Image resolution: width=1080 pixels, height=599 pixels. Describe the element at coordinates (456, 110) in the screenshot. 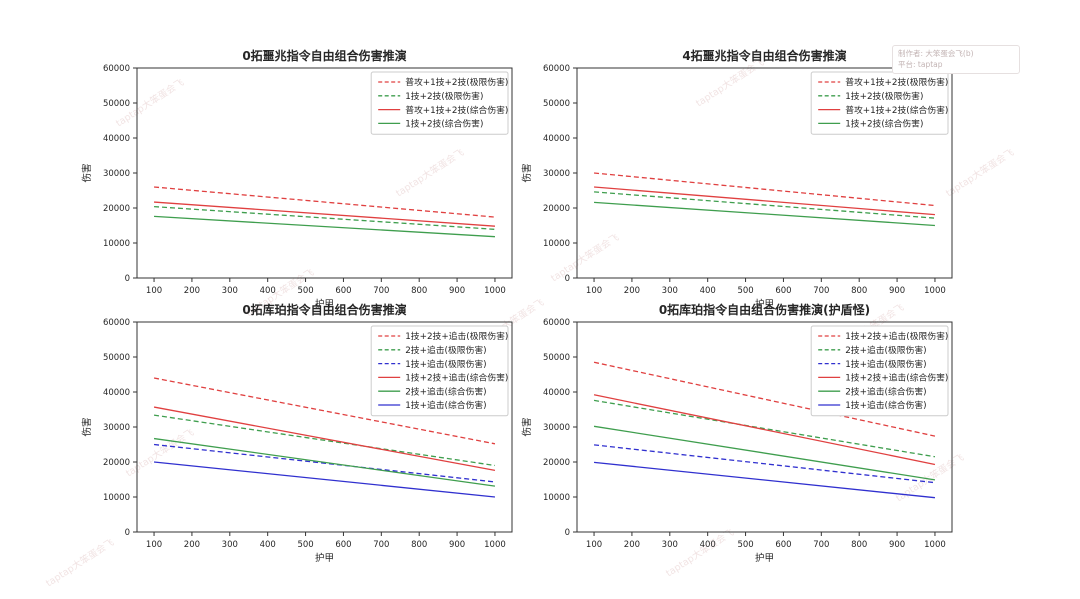

I see `legend-label: 普攻+1技+2技(综合伤害)` at that location.